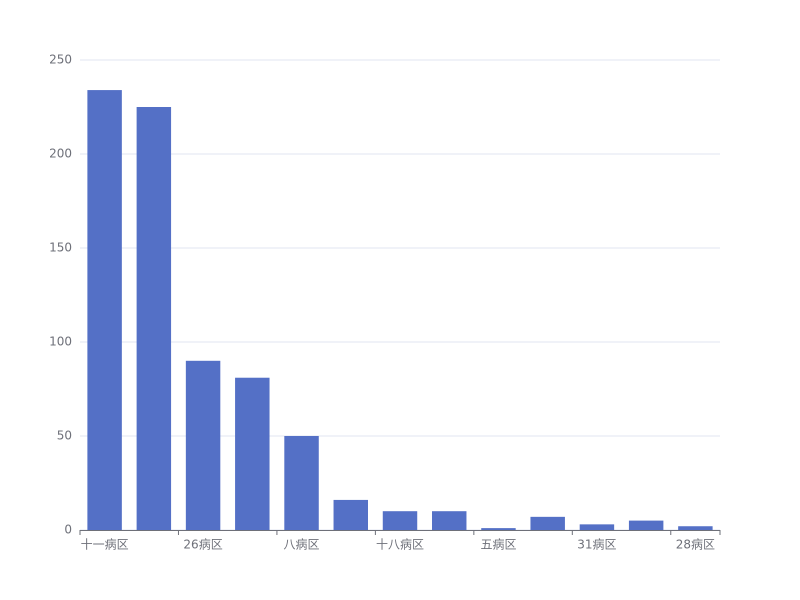 The width and height of the screenshot is (800, 600). I want to click on y-tick-label: 250, so click(60, 60).